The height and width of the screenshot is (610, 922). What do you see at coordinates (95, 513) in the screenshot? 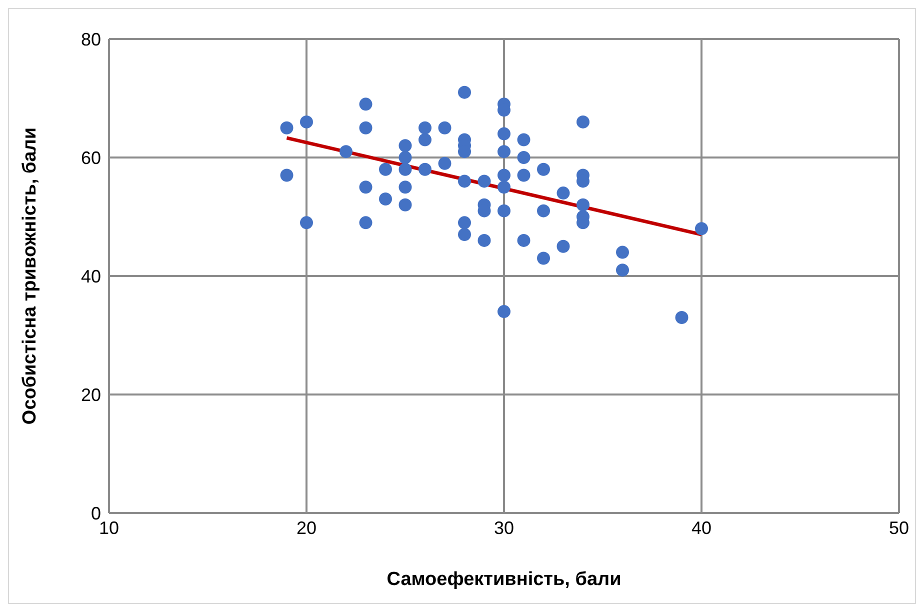
I see `y-tick-label: 0` at bounding box center [95, 513].